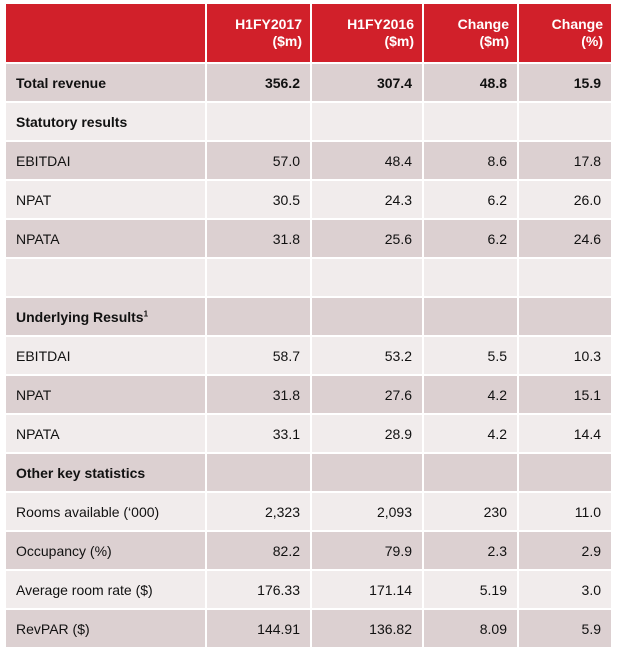 The width and height of the screenshot is (620, 660). Describe the element at coordinates (368, 434) in the screenshot. I see `cell-h1fy2016: 28.9` at that location.